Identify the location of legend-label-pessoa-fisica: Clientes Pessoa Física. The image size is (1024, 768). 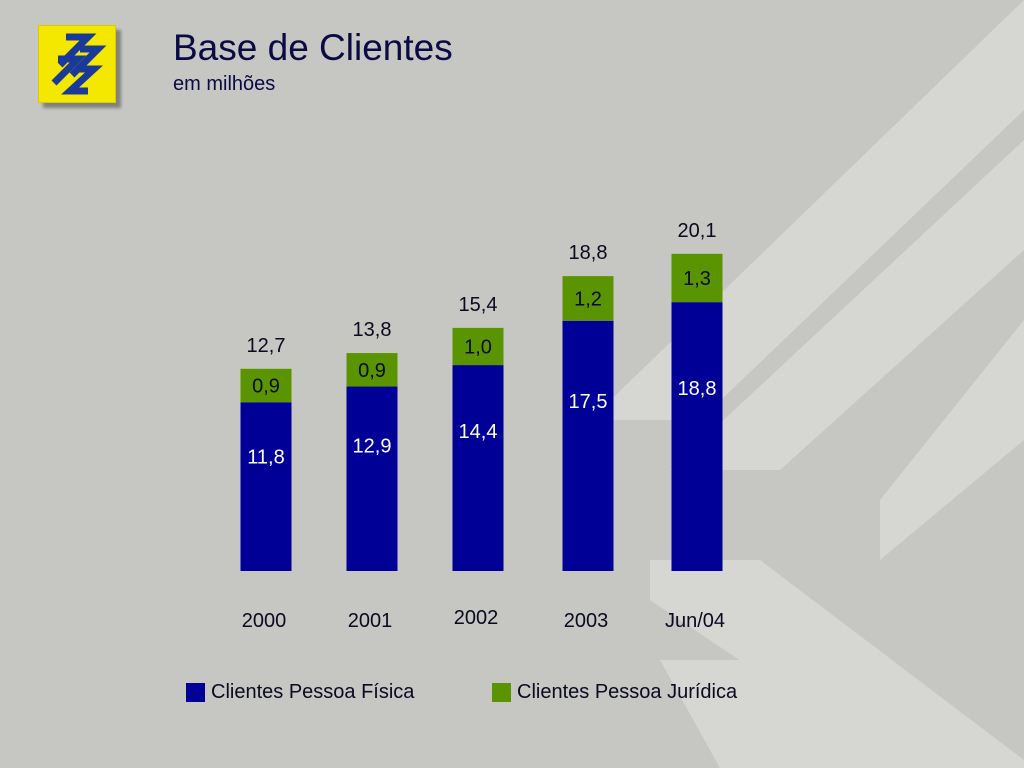
(313, 692).